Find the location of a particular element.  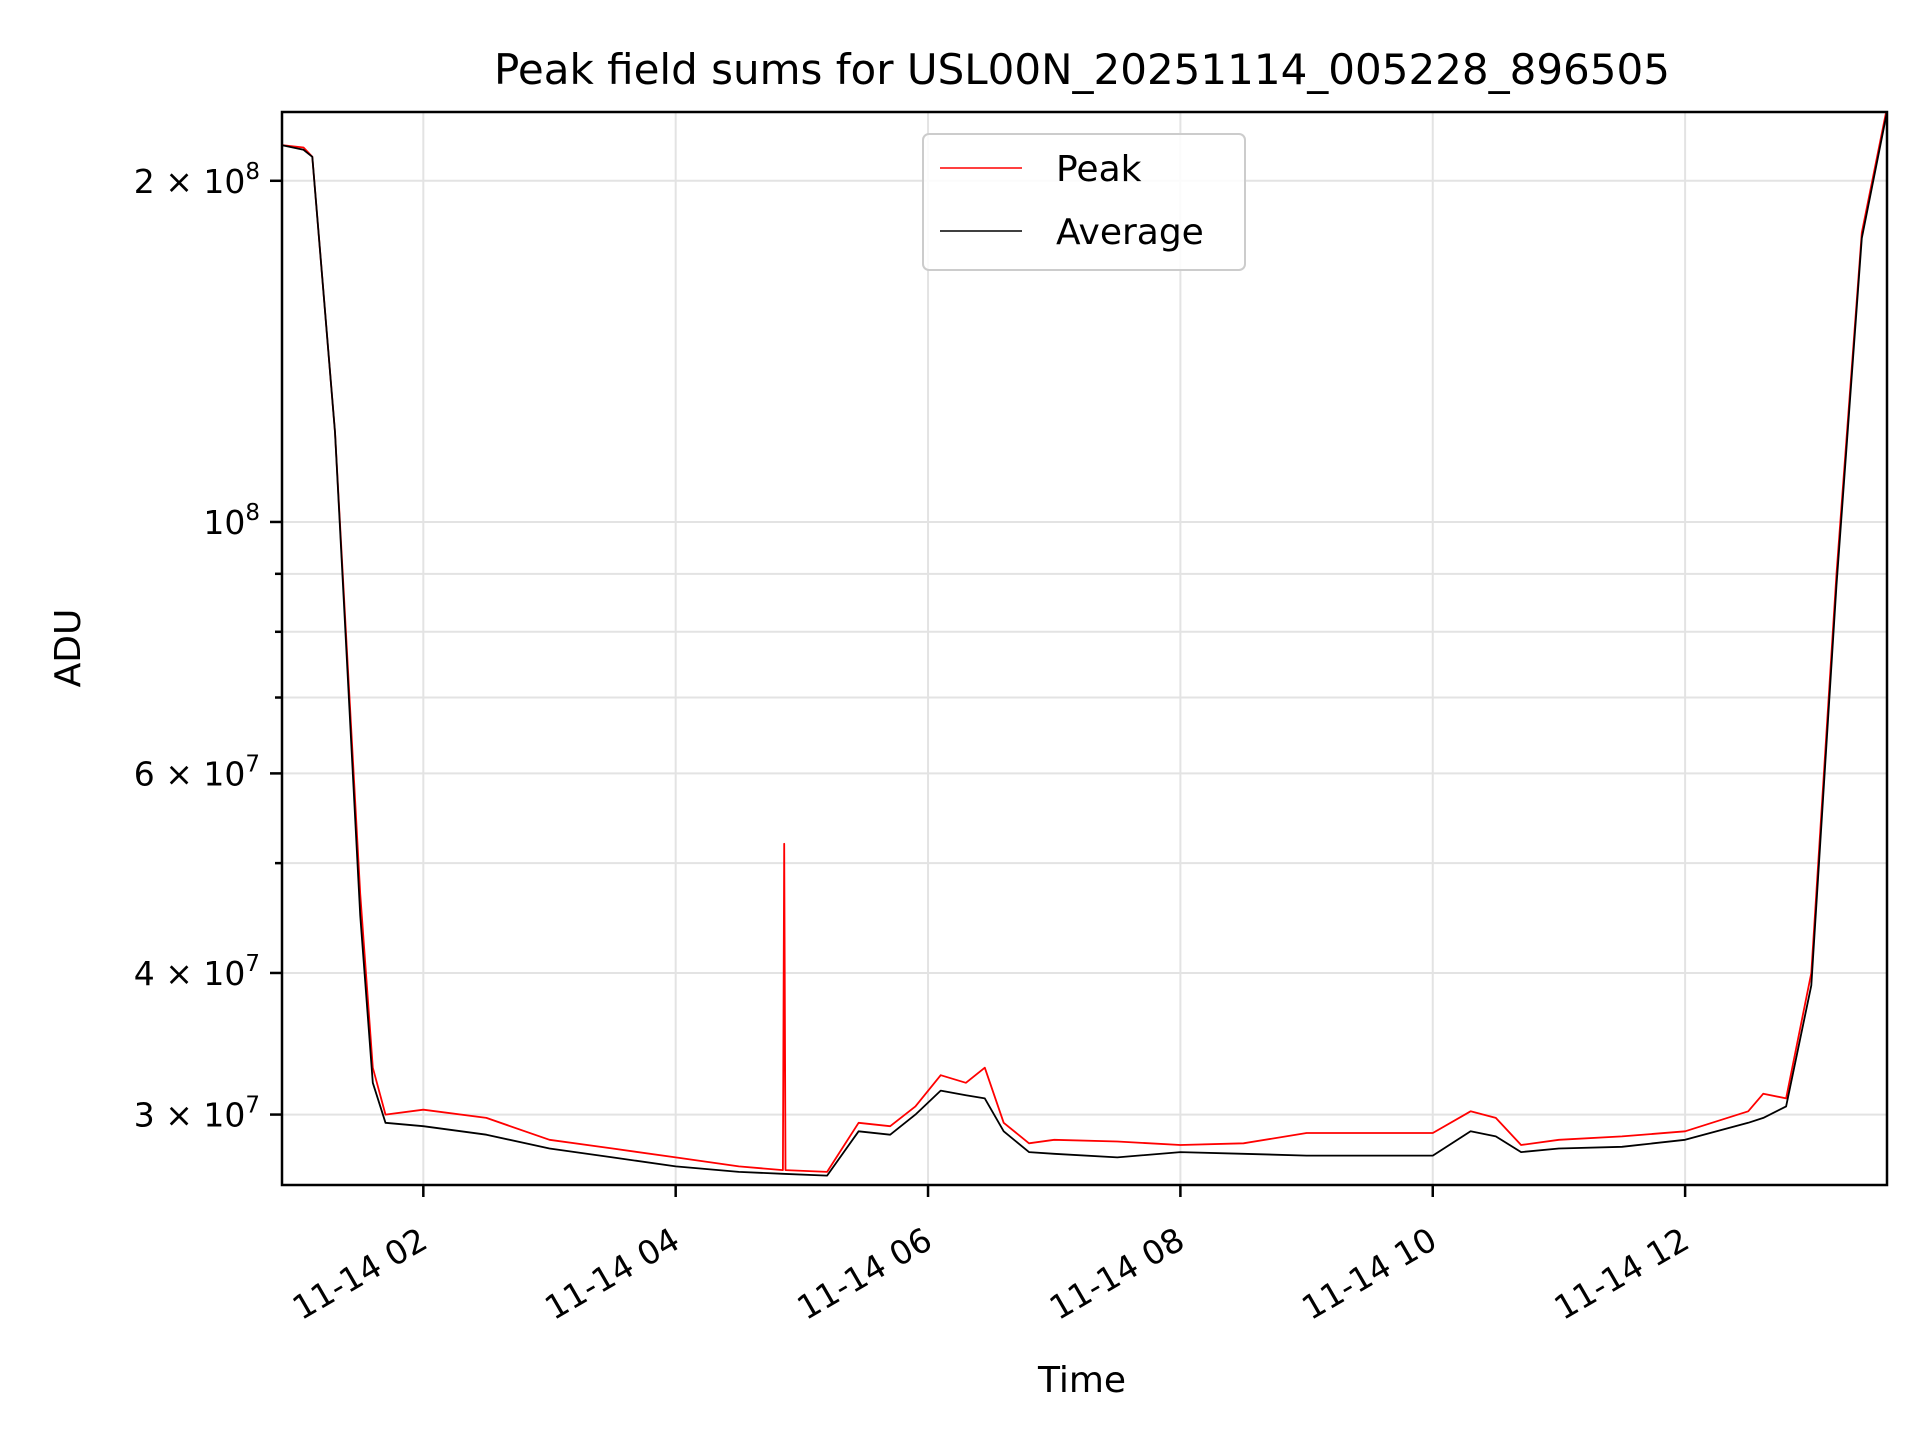

y-axis-label: ADU is located at coordinates (68, 648).